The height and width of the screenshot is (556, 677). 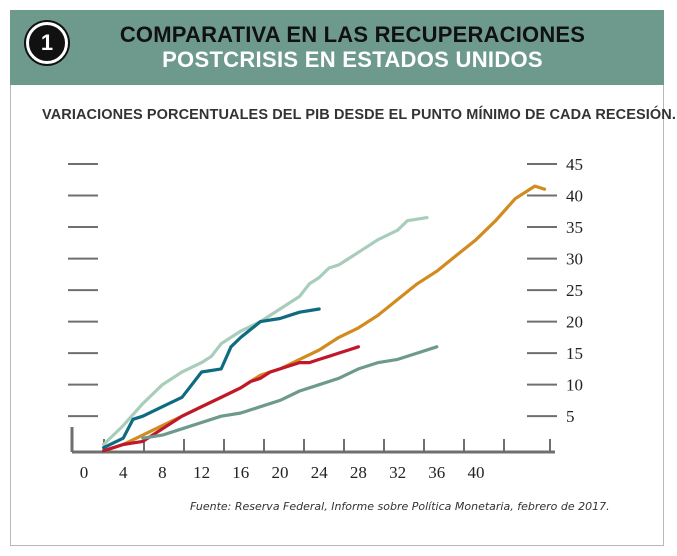 I want to click on y-tick-label: 45, so click(x=574, y=164).